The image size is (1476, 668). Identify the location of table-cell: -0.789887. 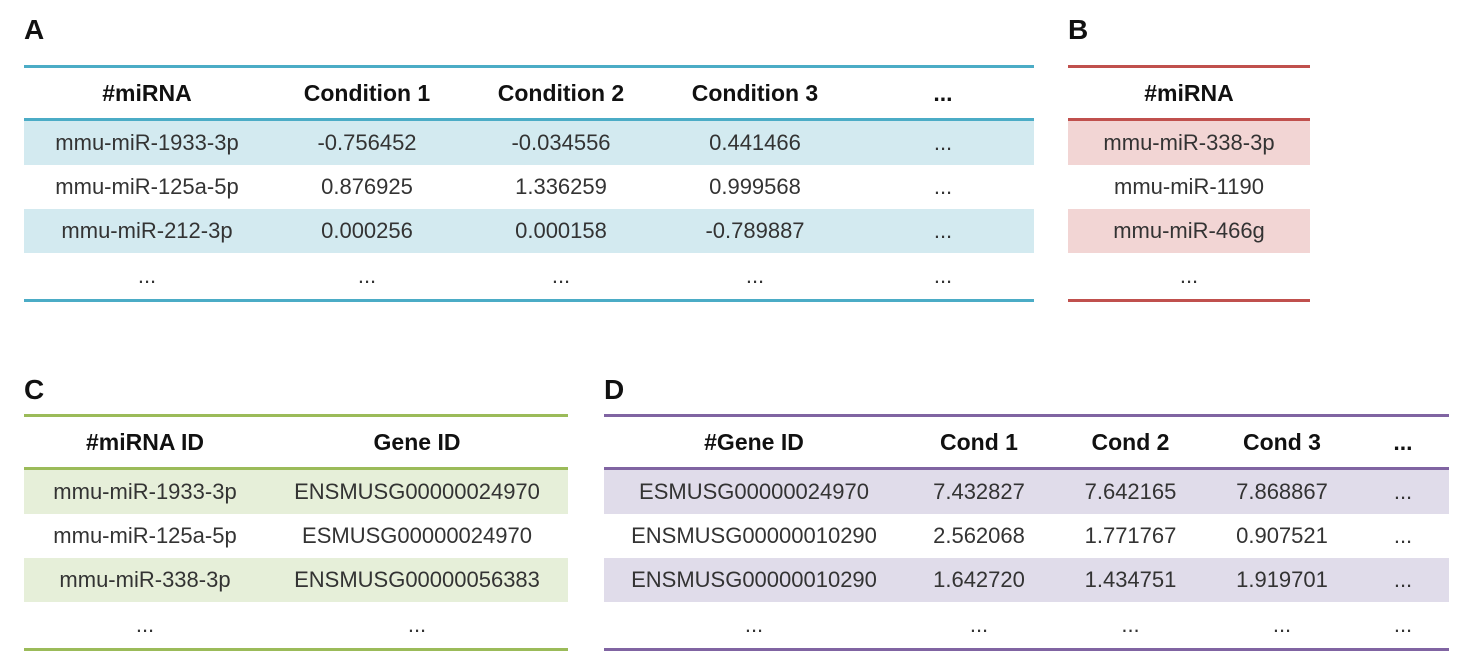
(755, 230).